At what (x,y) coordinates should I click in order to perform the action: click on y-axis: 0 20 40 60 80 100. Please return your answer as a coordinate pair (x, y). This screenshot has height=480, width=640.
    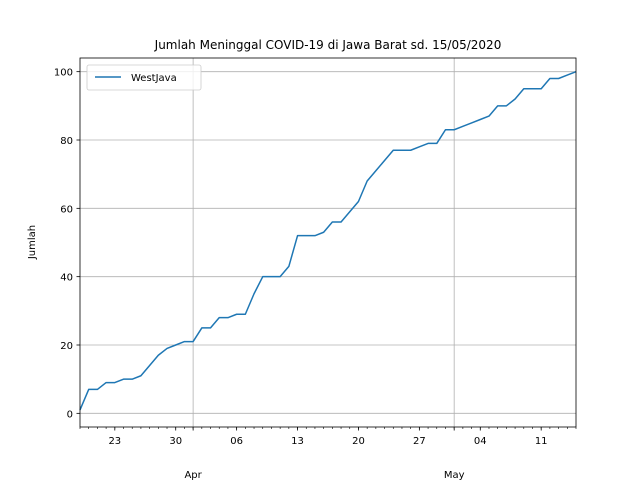
    Looking at the image, I should click on (67, 244).